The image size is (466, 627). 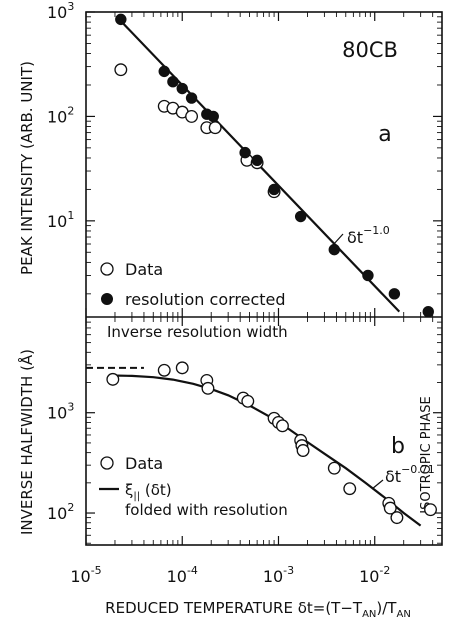 What do you see at coordinates (192, 570) in the screenshot?
I see `x-tick-label-exp: -4` at bounding box center [192, 570].